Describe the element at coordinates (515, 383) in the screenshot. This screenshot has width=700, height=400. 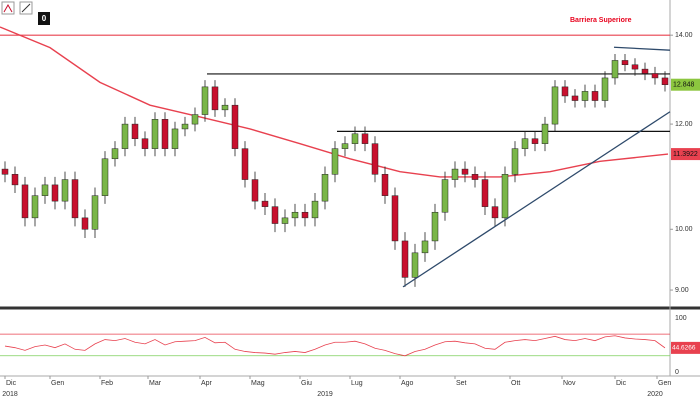
I see `x-tick-label: Ott` at that location.